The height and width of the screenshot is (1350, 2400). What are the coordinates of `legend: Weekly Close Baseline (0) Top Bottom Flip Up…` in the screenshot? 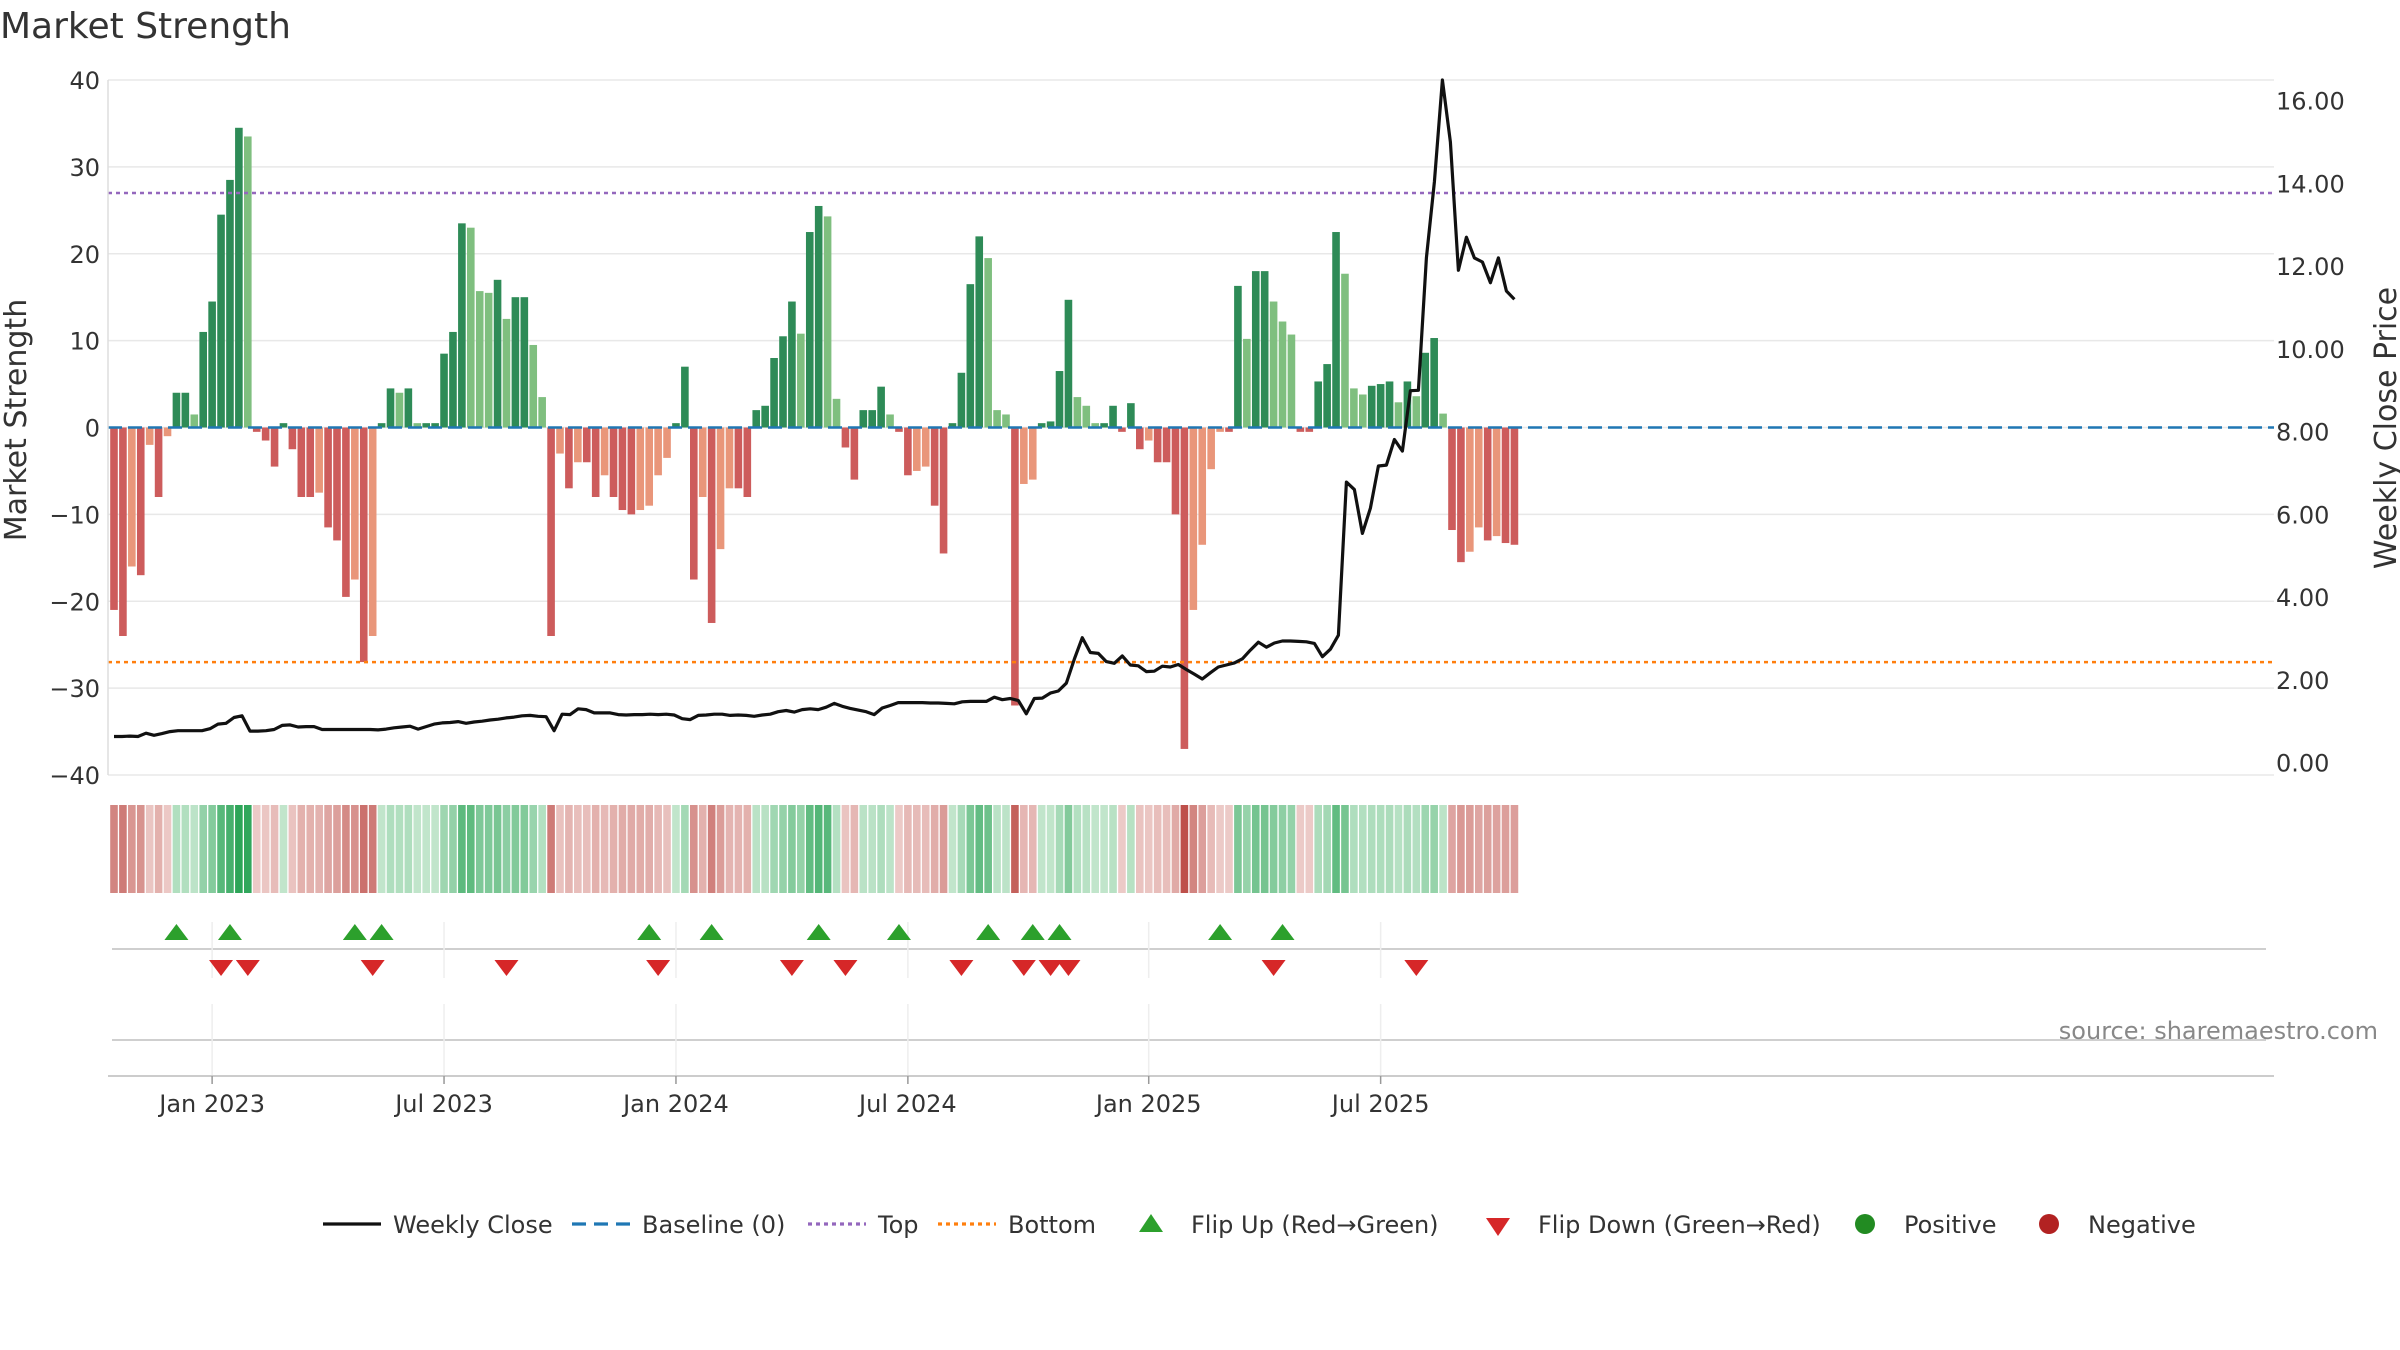 It's located at (1259, 1225).